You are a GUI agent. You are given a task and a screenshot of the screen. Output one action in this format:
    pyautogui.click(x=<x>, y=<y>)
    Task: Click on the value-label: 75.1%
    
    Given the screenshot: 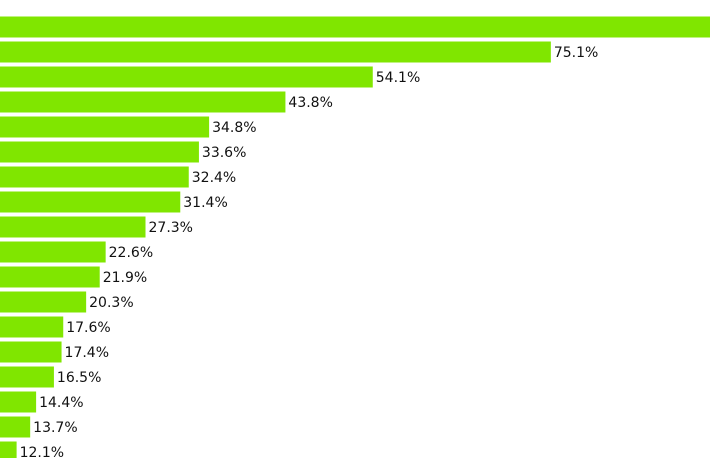 What is the action you would take?
    pyautogui.click(x=576, y=53)
    